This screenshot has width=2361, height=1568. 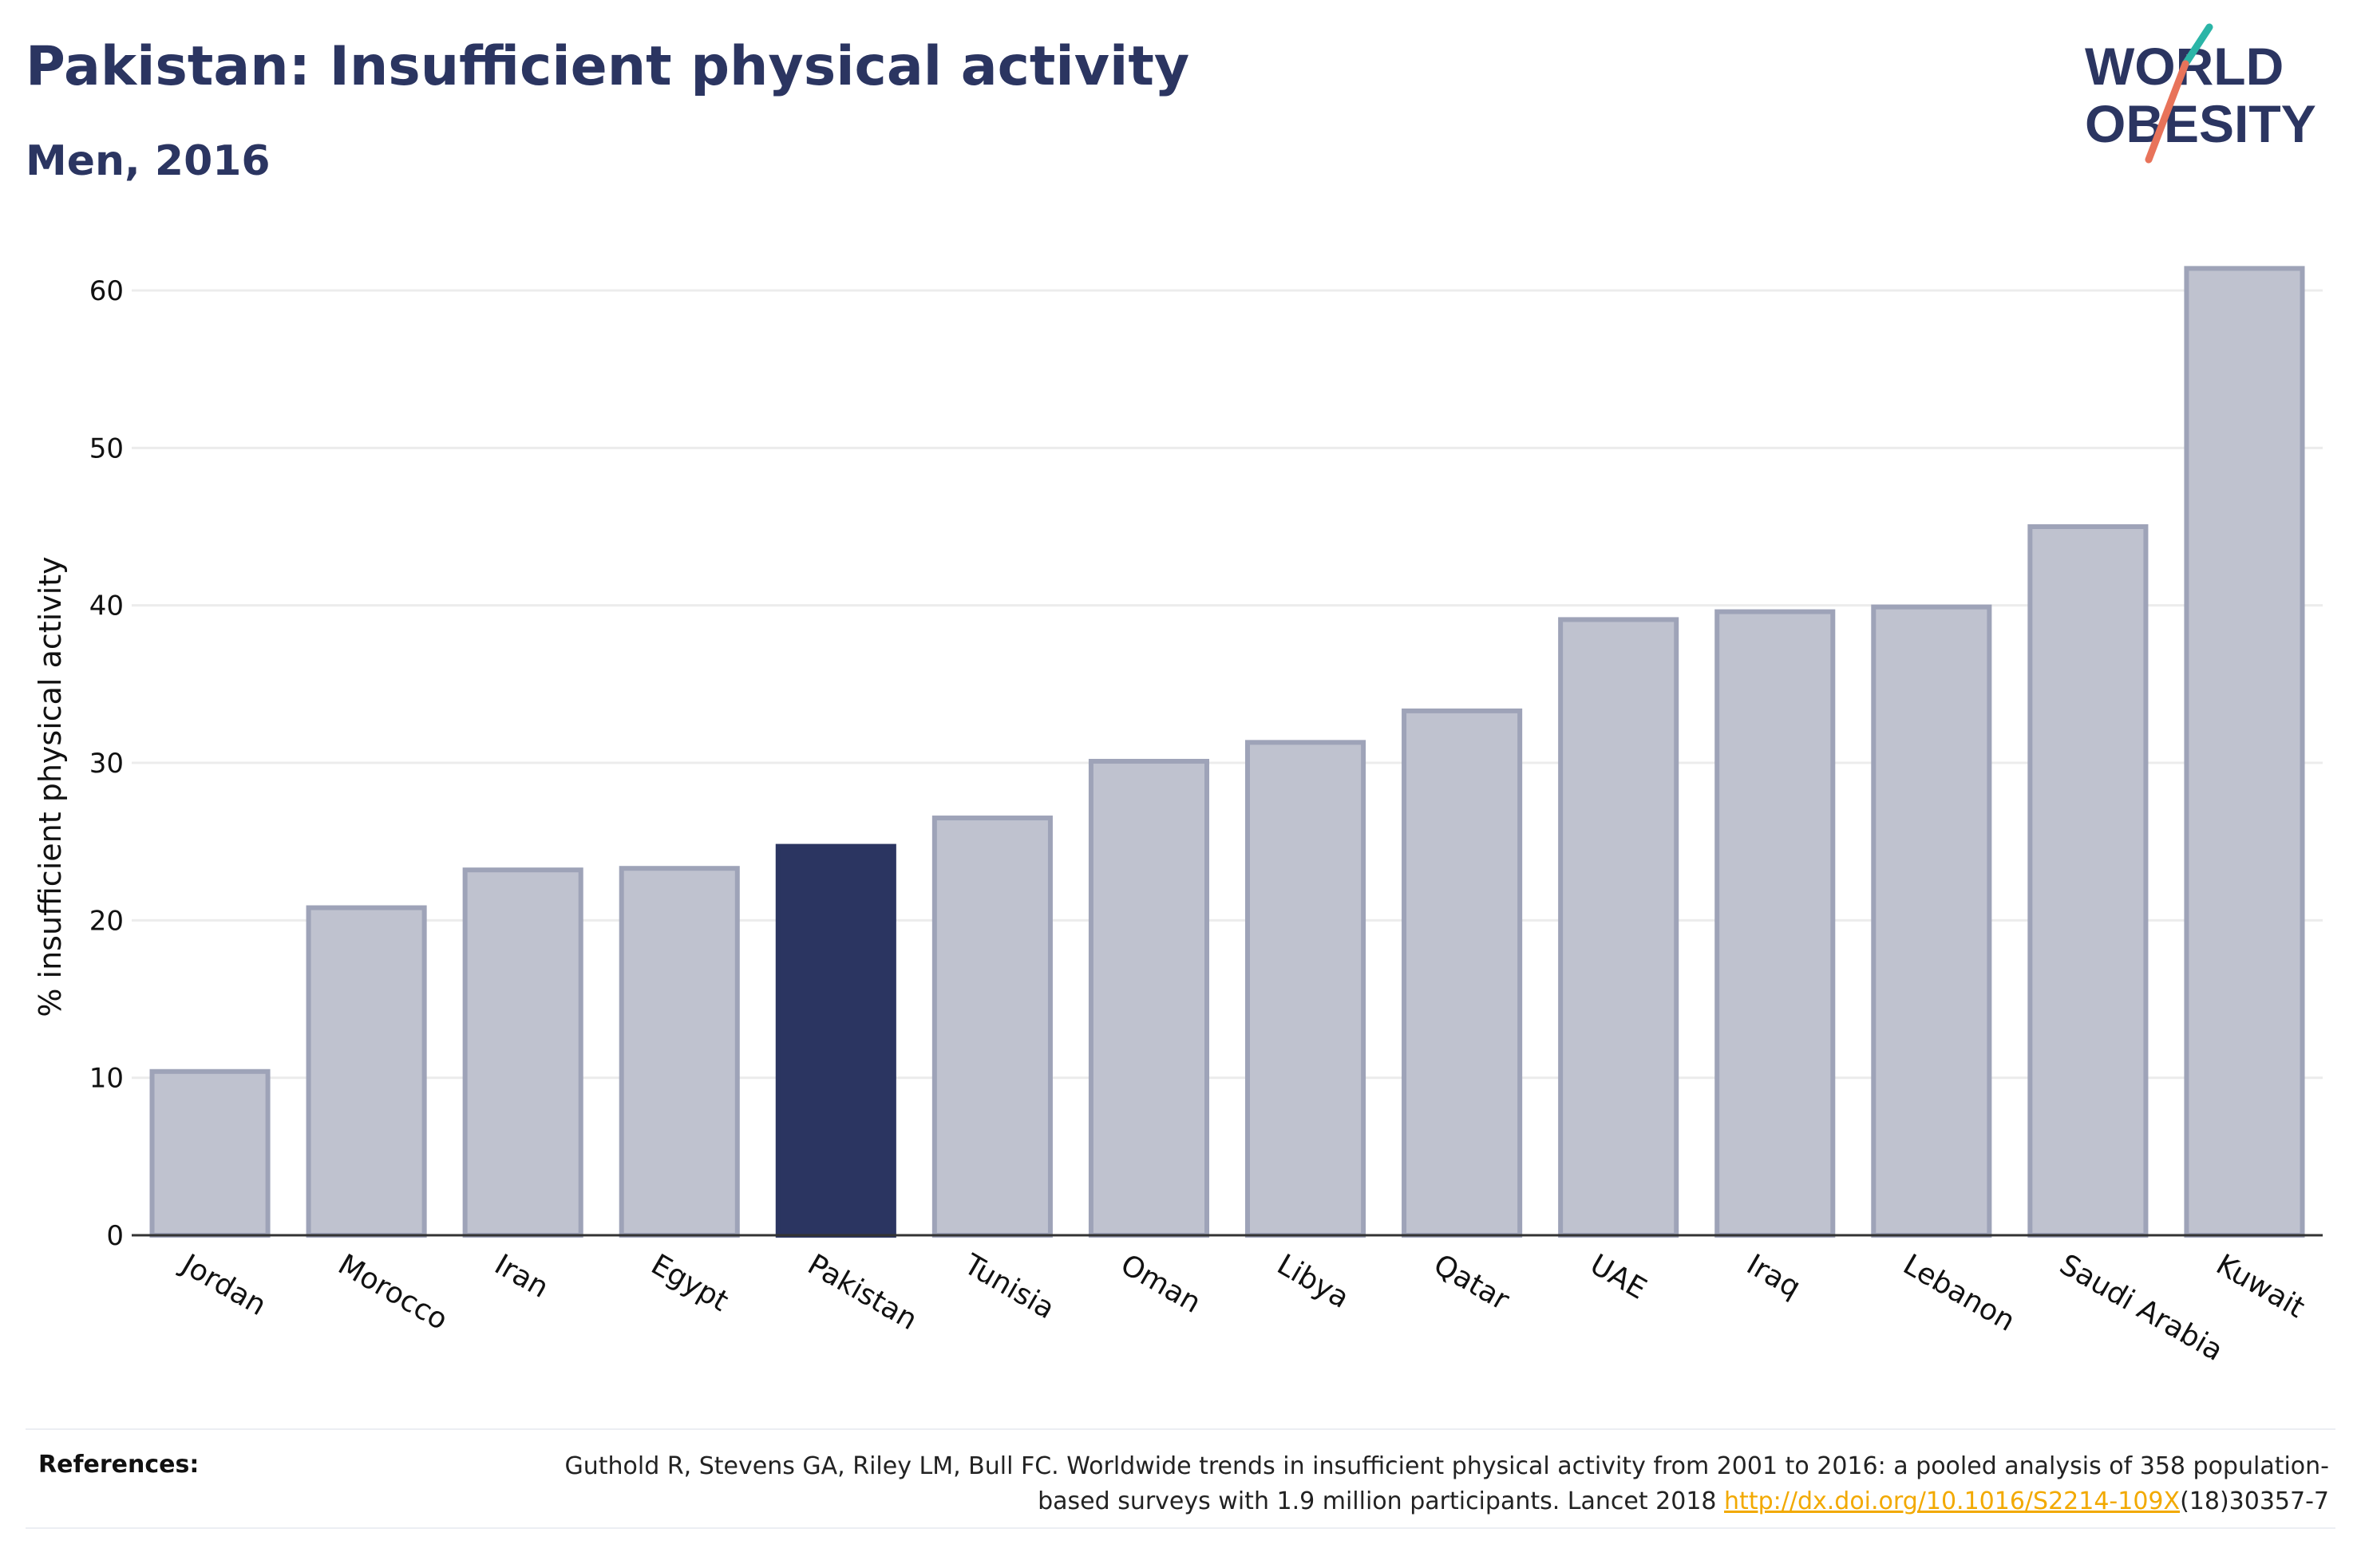 What do you see at coordinates (106, 448) in the screenshot?
I see `y-tick-label: 50` at bounding box center [106, 448].